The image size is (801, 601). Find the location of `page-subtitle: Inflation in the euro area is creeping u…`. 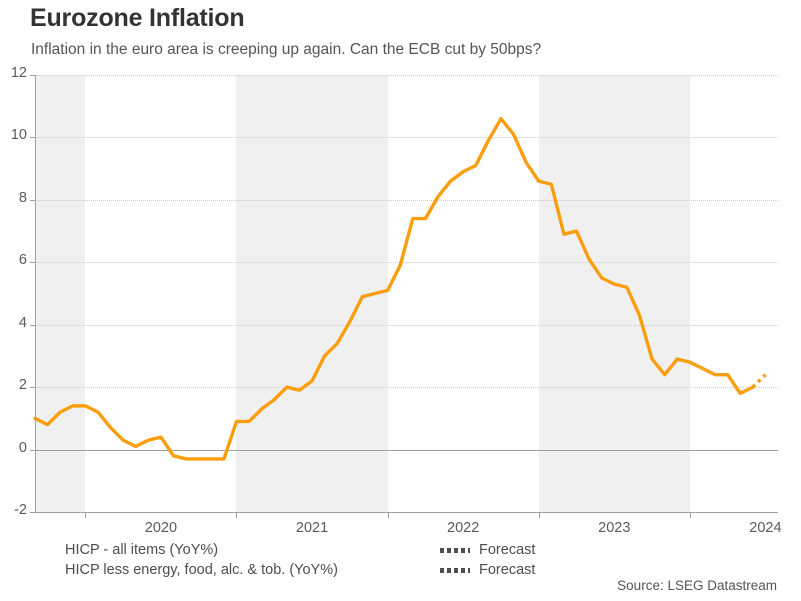

page-subtitle: Inflation in the euro area is creeping u… is located at coordinates (286, 49).